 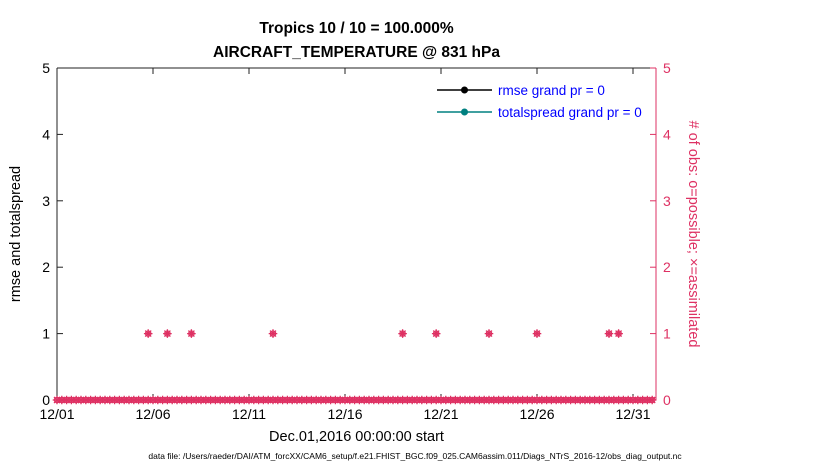 What do you see at coordinates (667, 267) in the screenshot?
I see `right-y-tick-2: 2` at bounding box center [667, 267].